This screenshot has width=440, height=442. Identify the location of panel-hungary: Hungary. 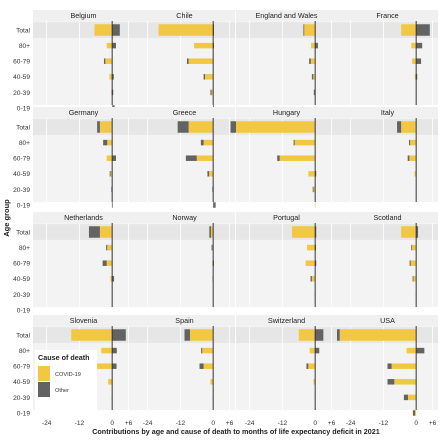
(283, 157).